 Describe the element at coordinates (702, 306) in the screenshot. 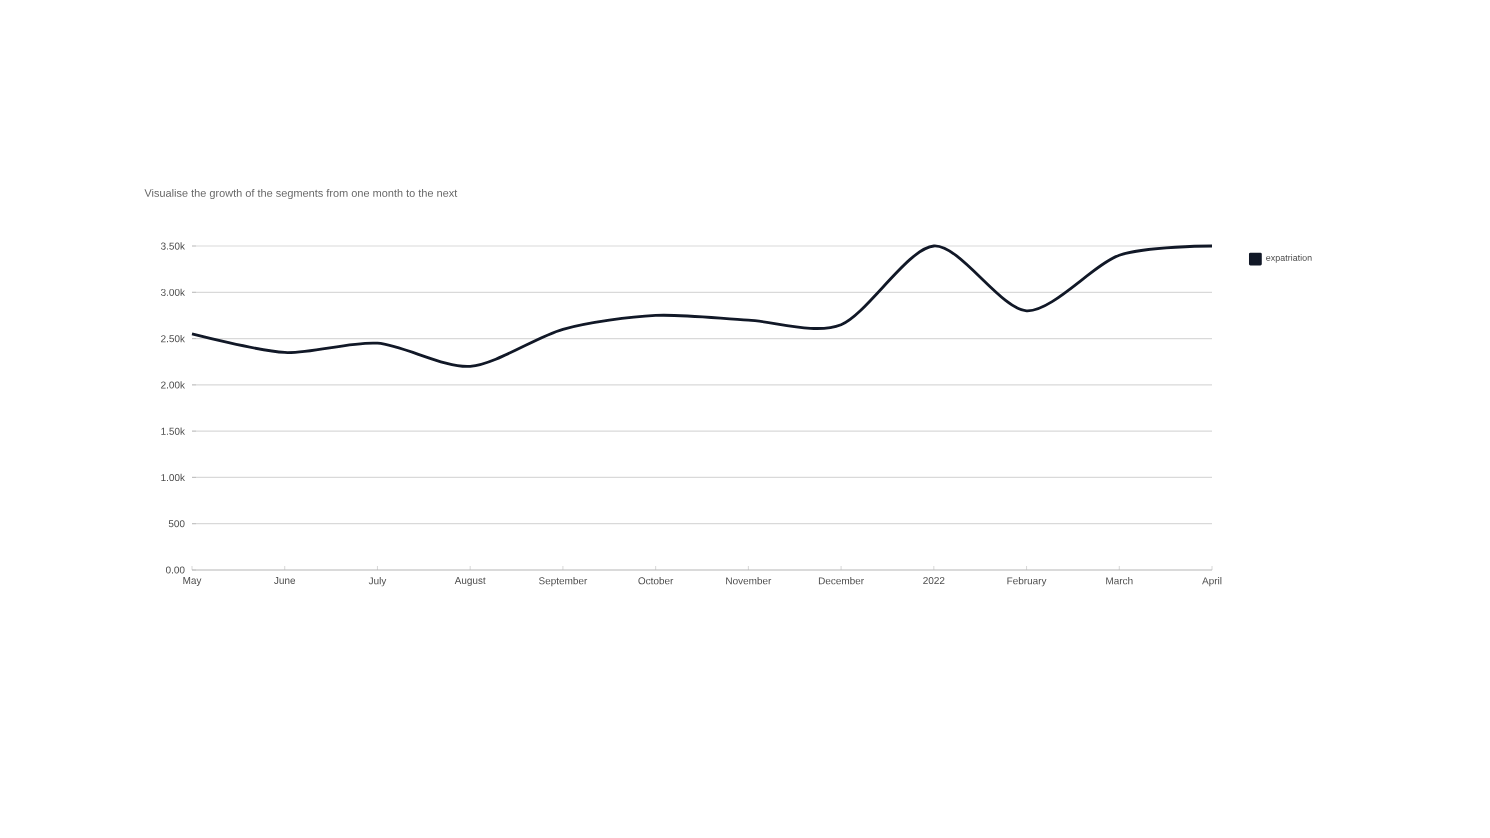

I see `line-series` at that location.